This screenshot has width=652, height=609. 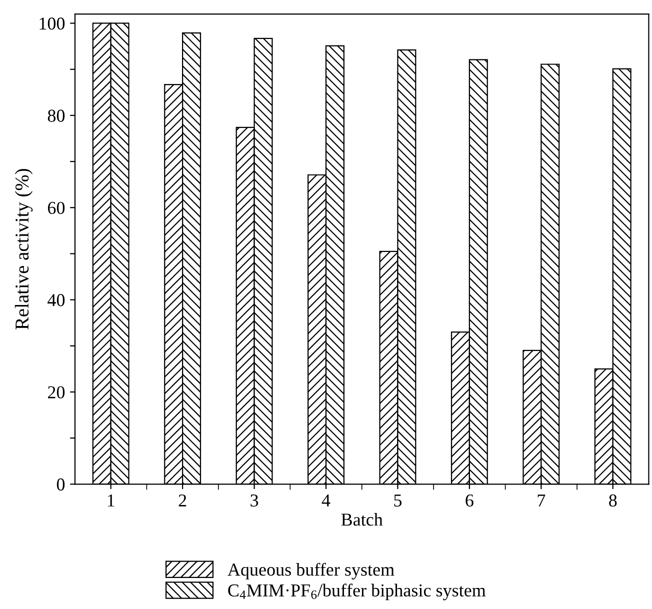 I want to click on y-tick-label: 100, so click(x=52, y=23).